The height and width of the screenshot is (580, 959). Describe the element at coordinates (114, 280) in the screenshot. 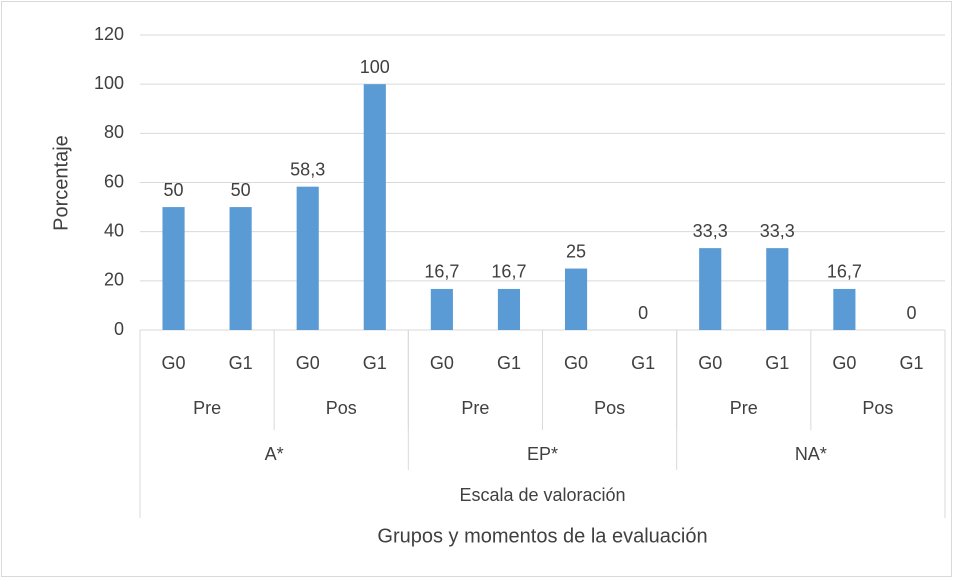

I see `y-tick-label: 20` at that location.